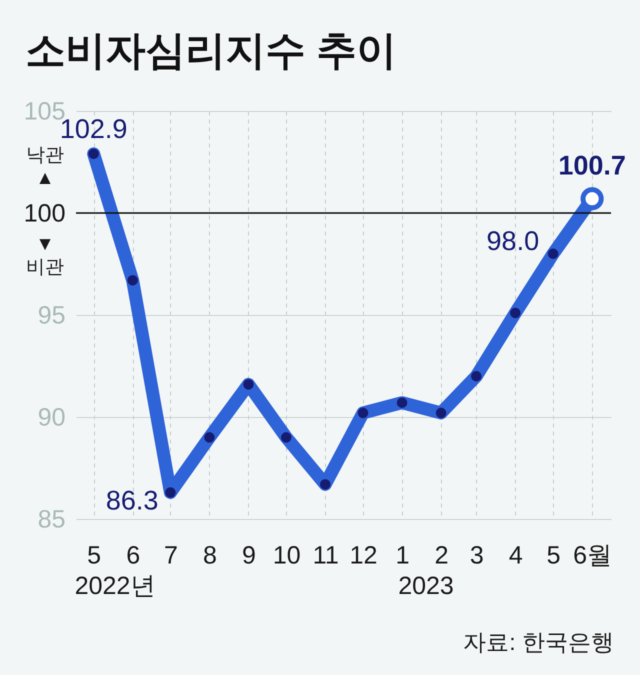 The width and height of the screenshot is (640, 675). What do you see at coordinates (538, 642) in the screenshot?
I see `text: 자료: 한국은행` at bounding box center [538, 642].